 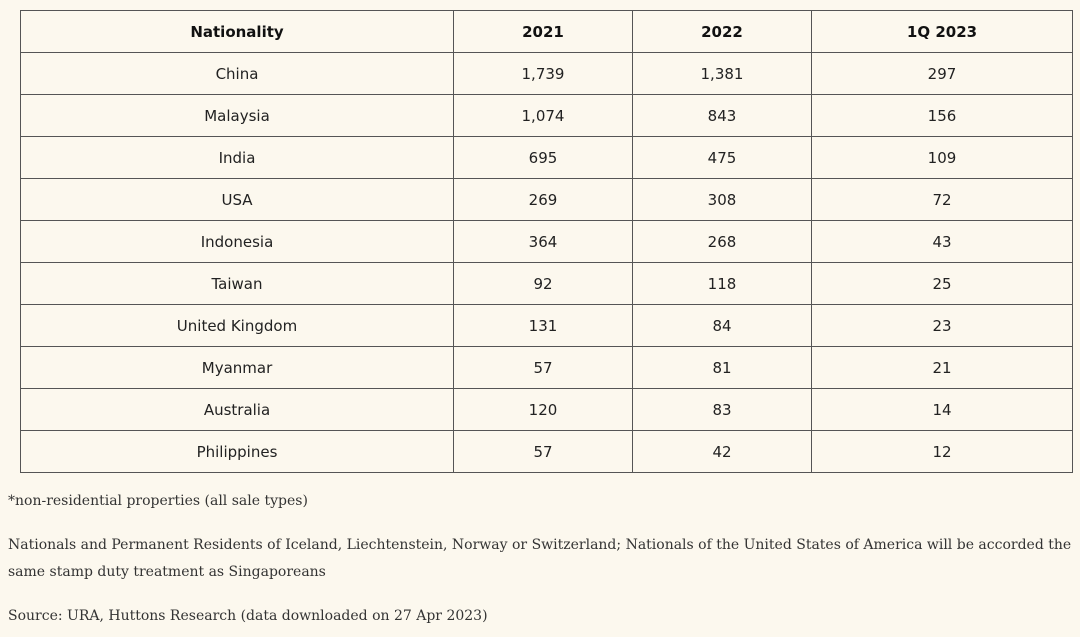 What do you see at coordinates (237, 157) in the screenshot?
I see `cell-nationality: India` at bounding box center [237, 157].